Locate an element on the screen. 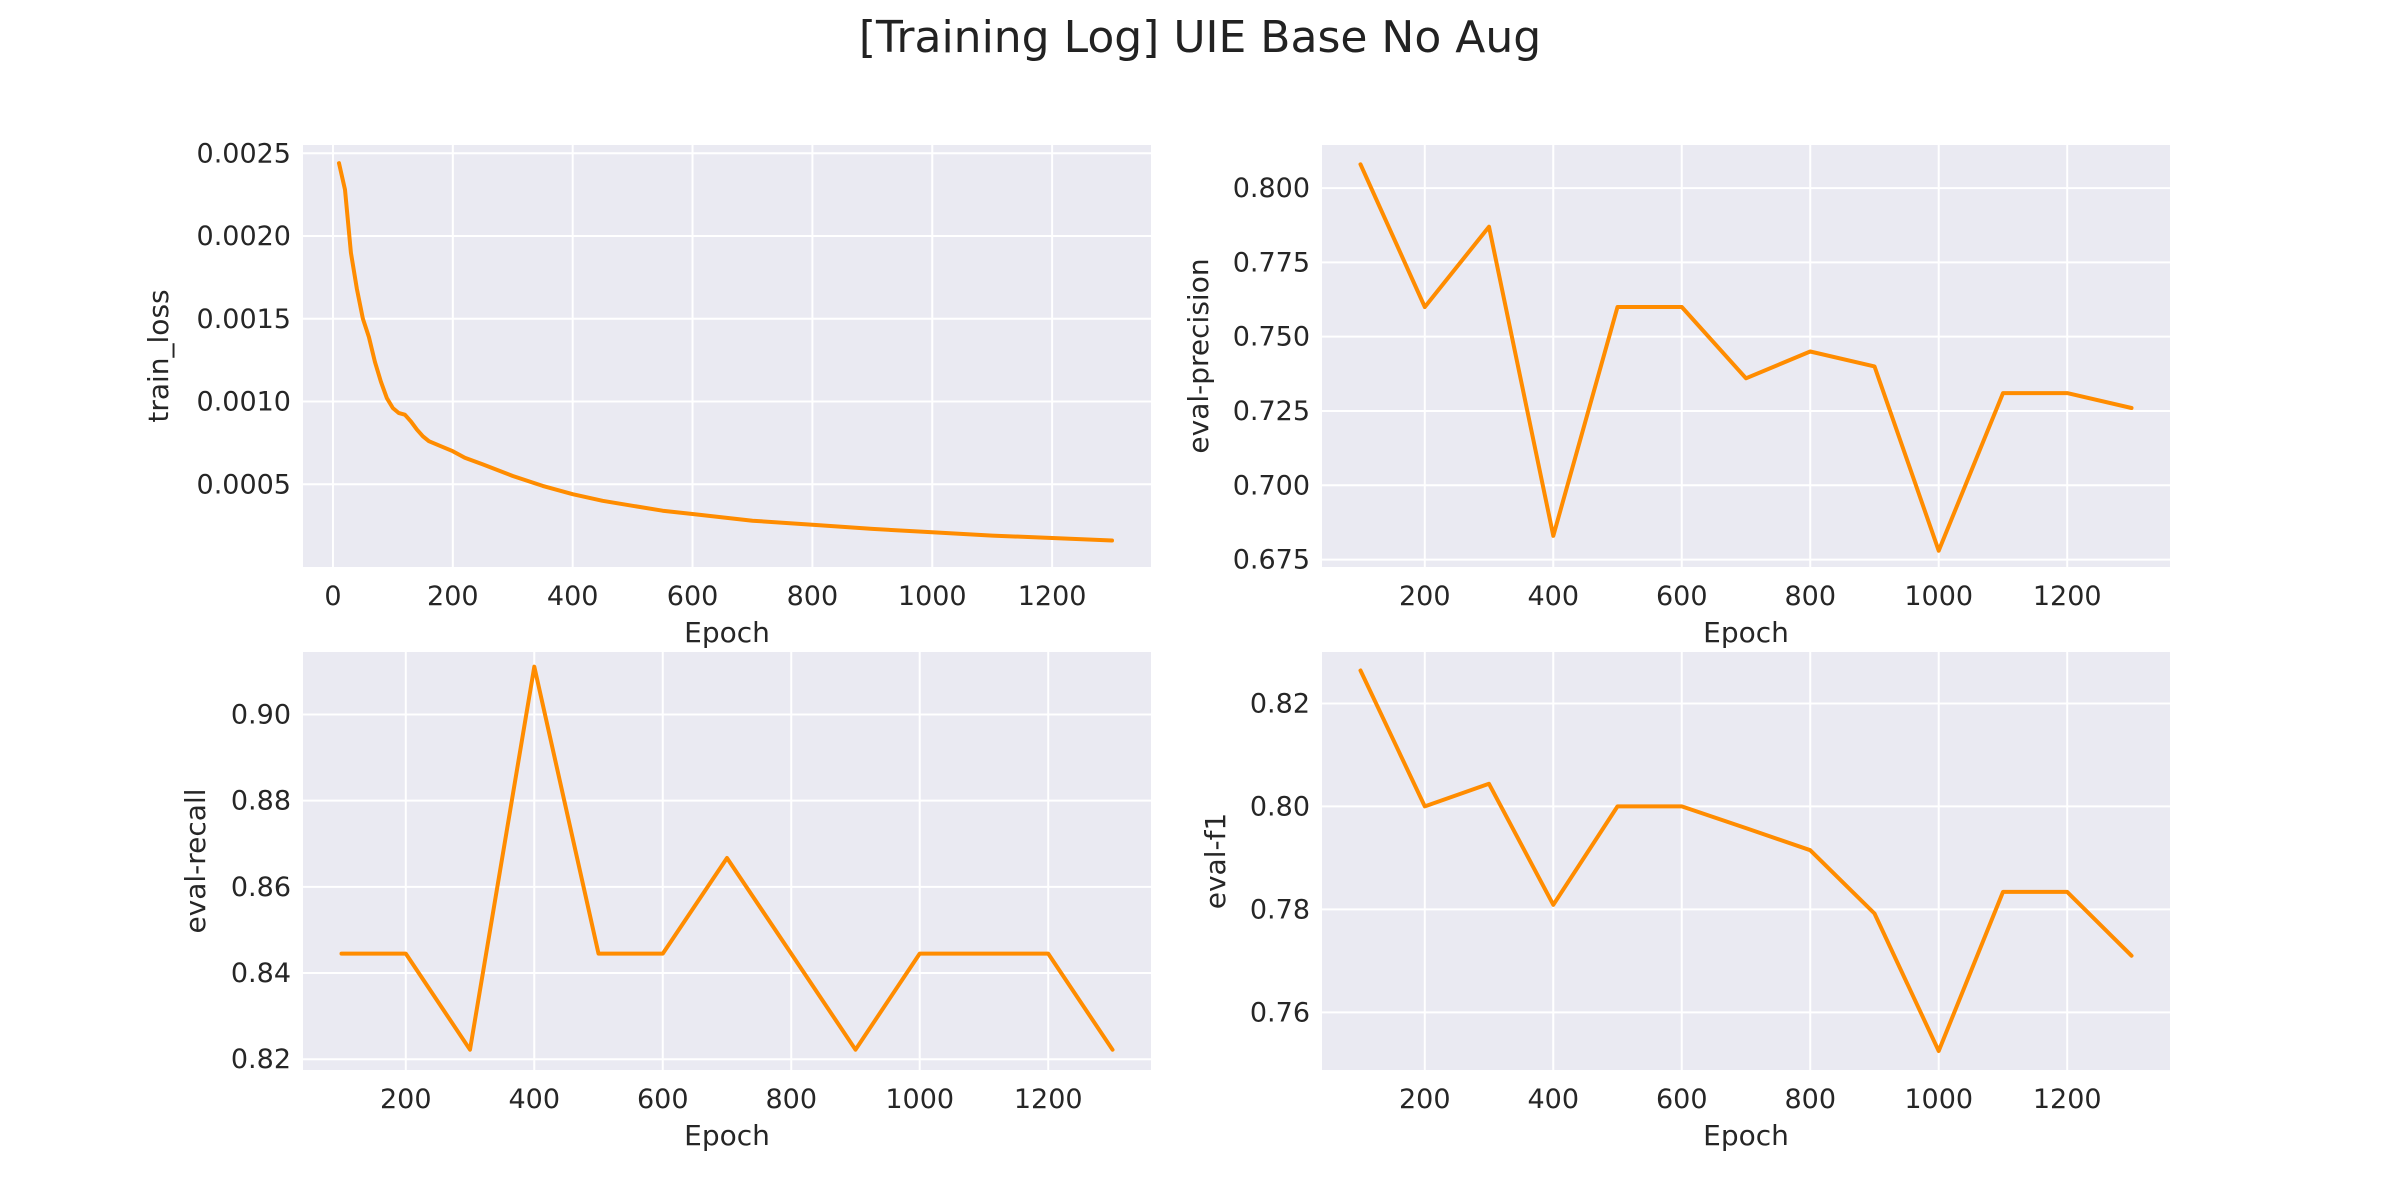 The image size is (2400, 1200). y-tick-label: 0.0025 is located at coordinates (244, 153).